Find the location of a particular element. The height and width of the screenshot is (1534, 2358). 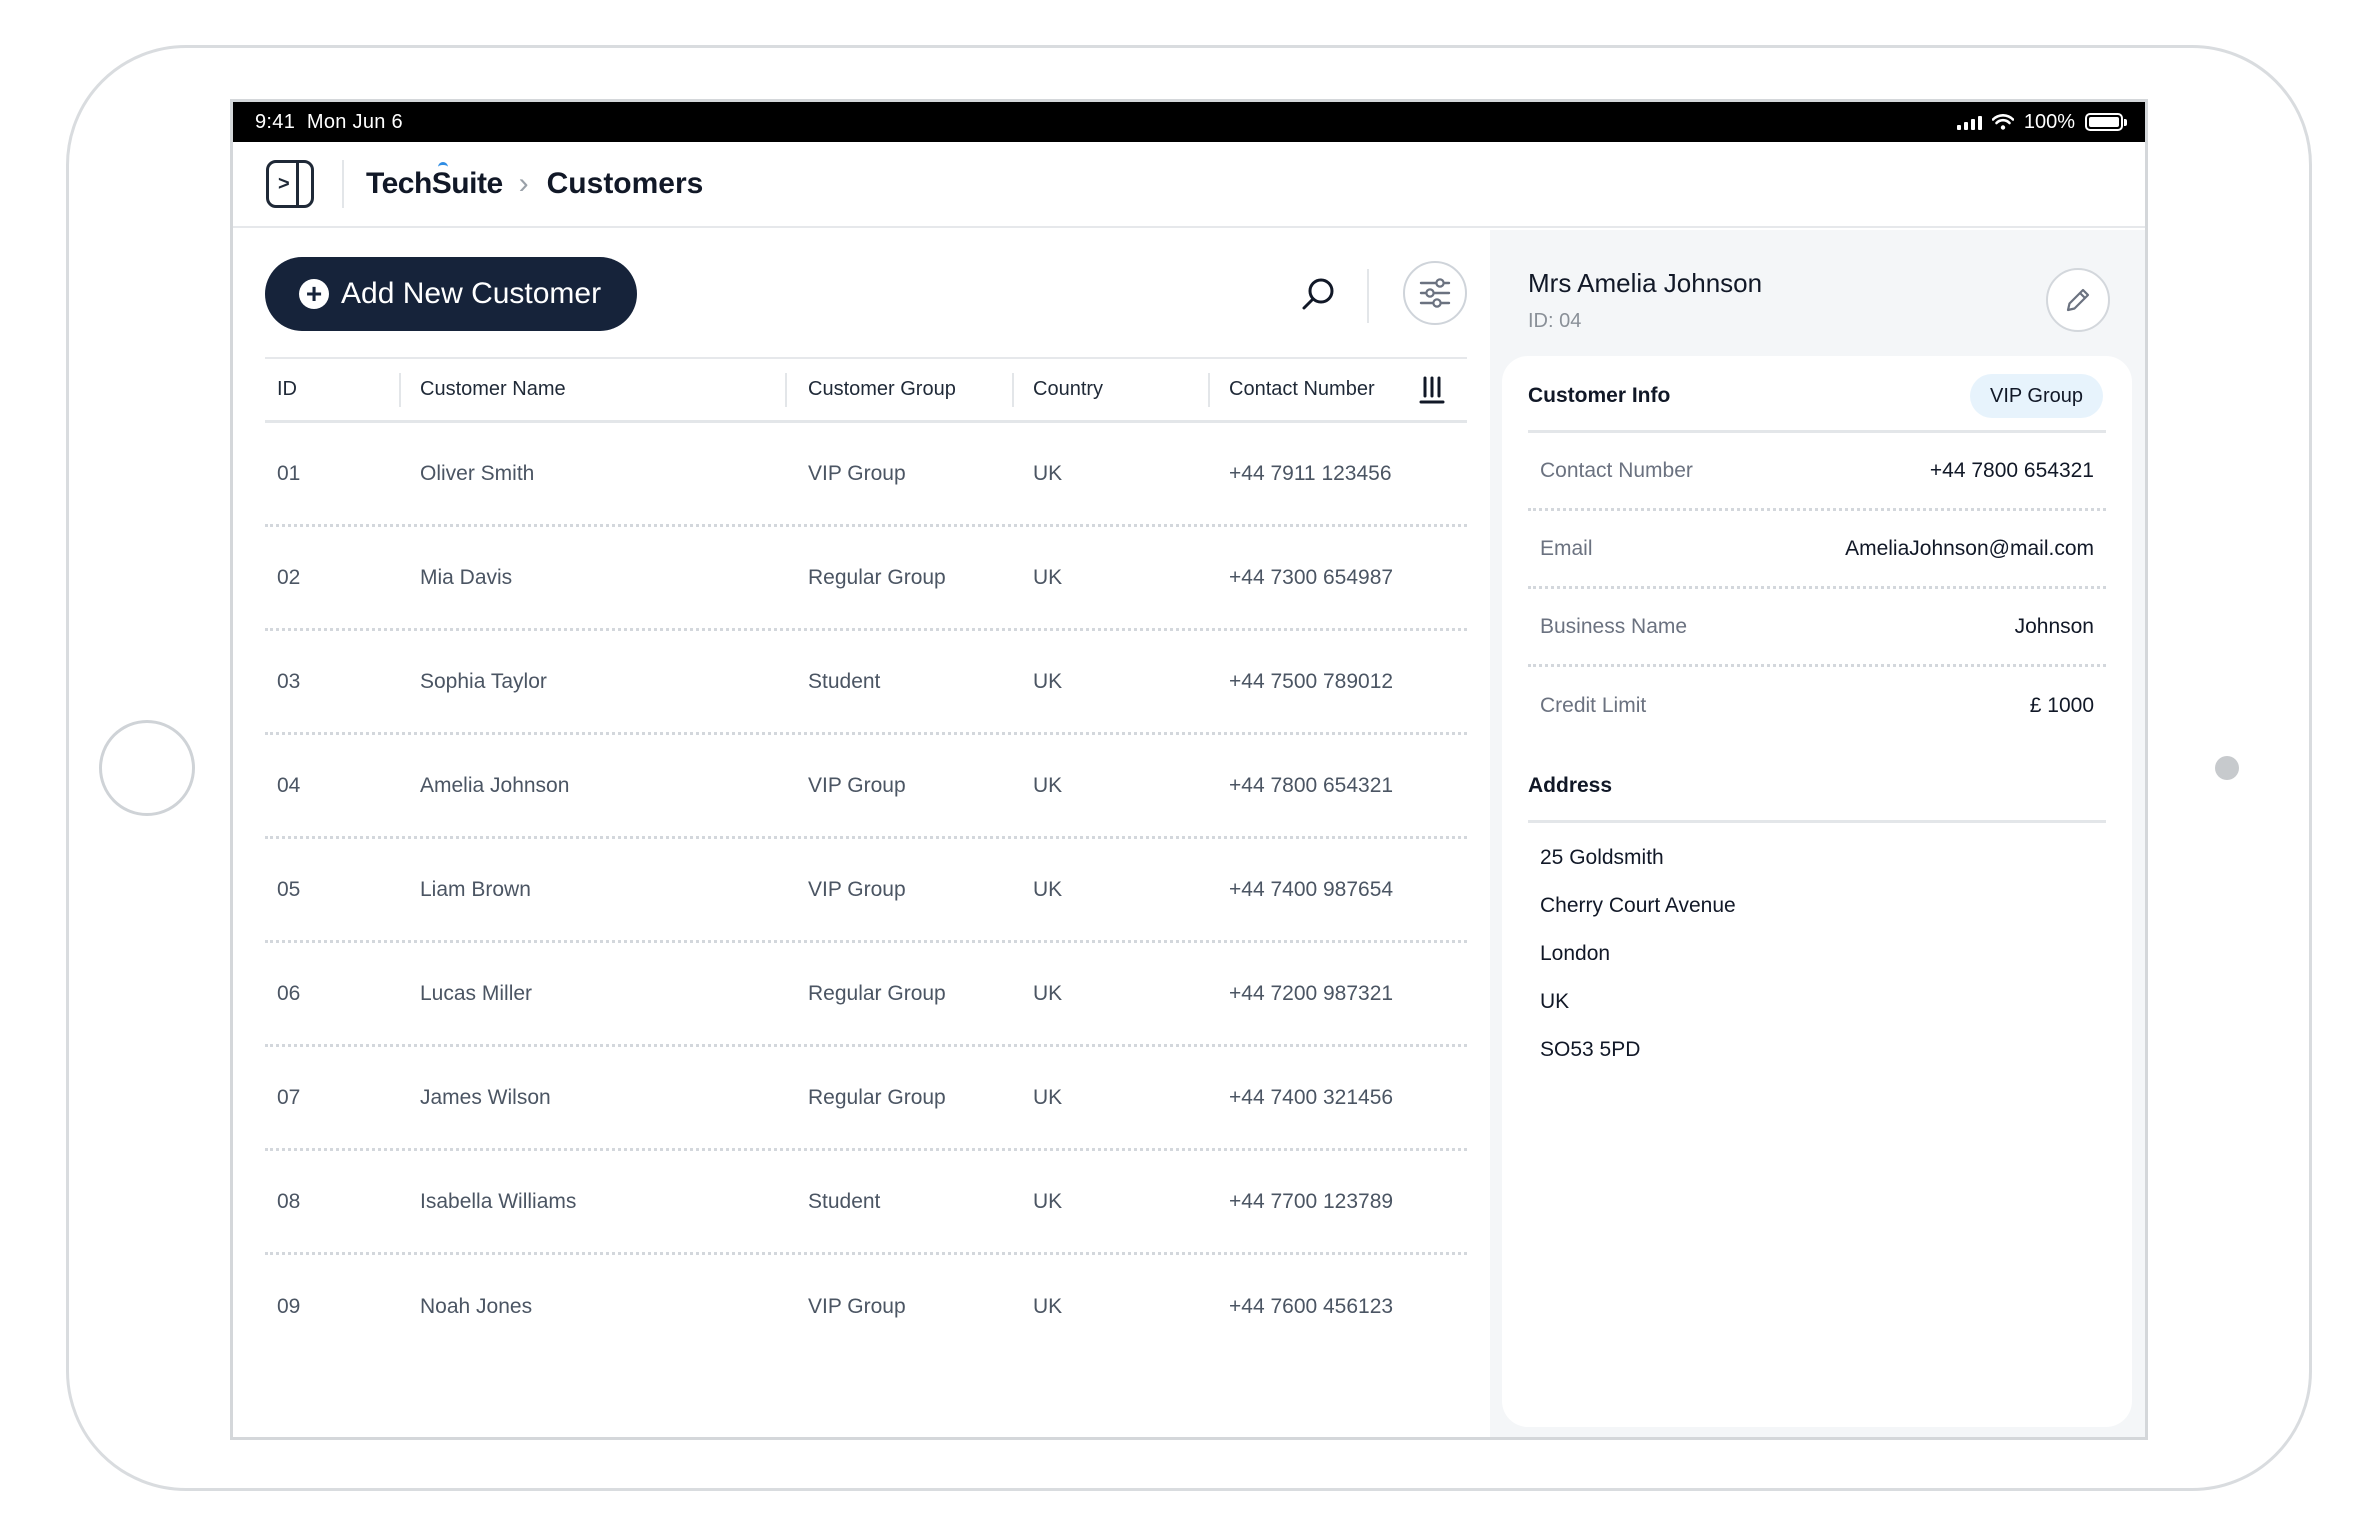

address-line: Cherry Court Avenue is located at coordinates (1638, 905).